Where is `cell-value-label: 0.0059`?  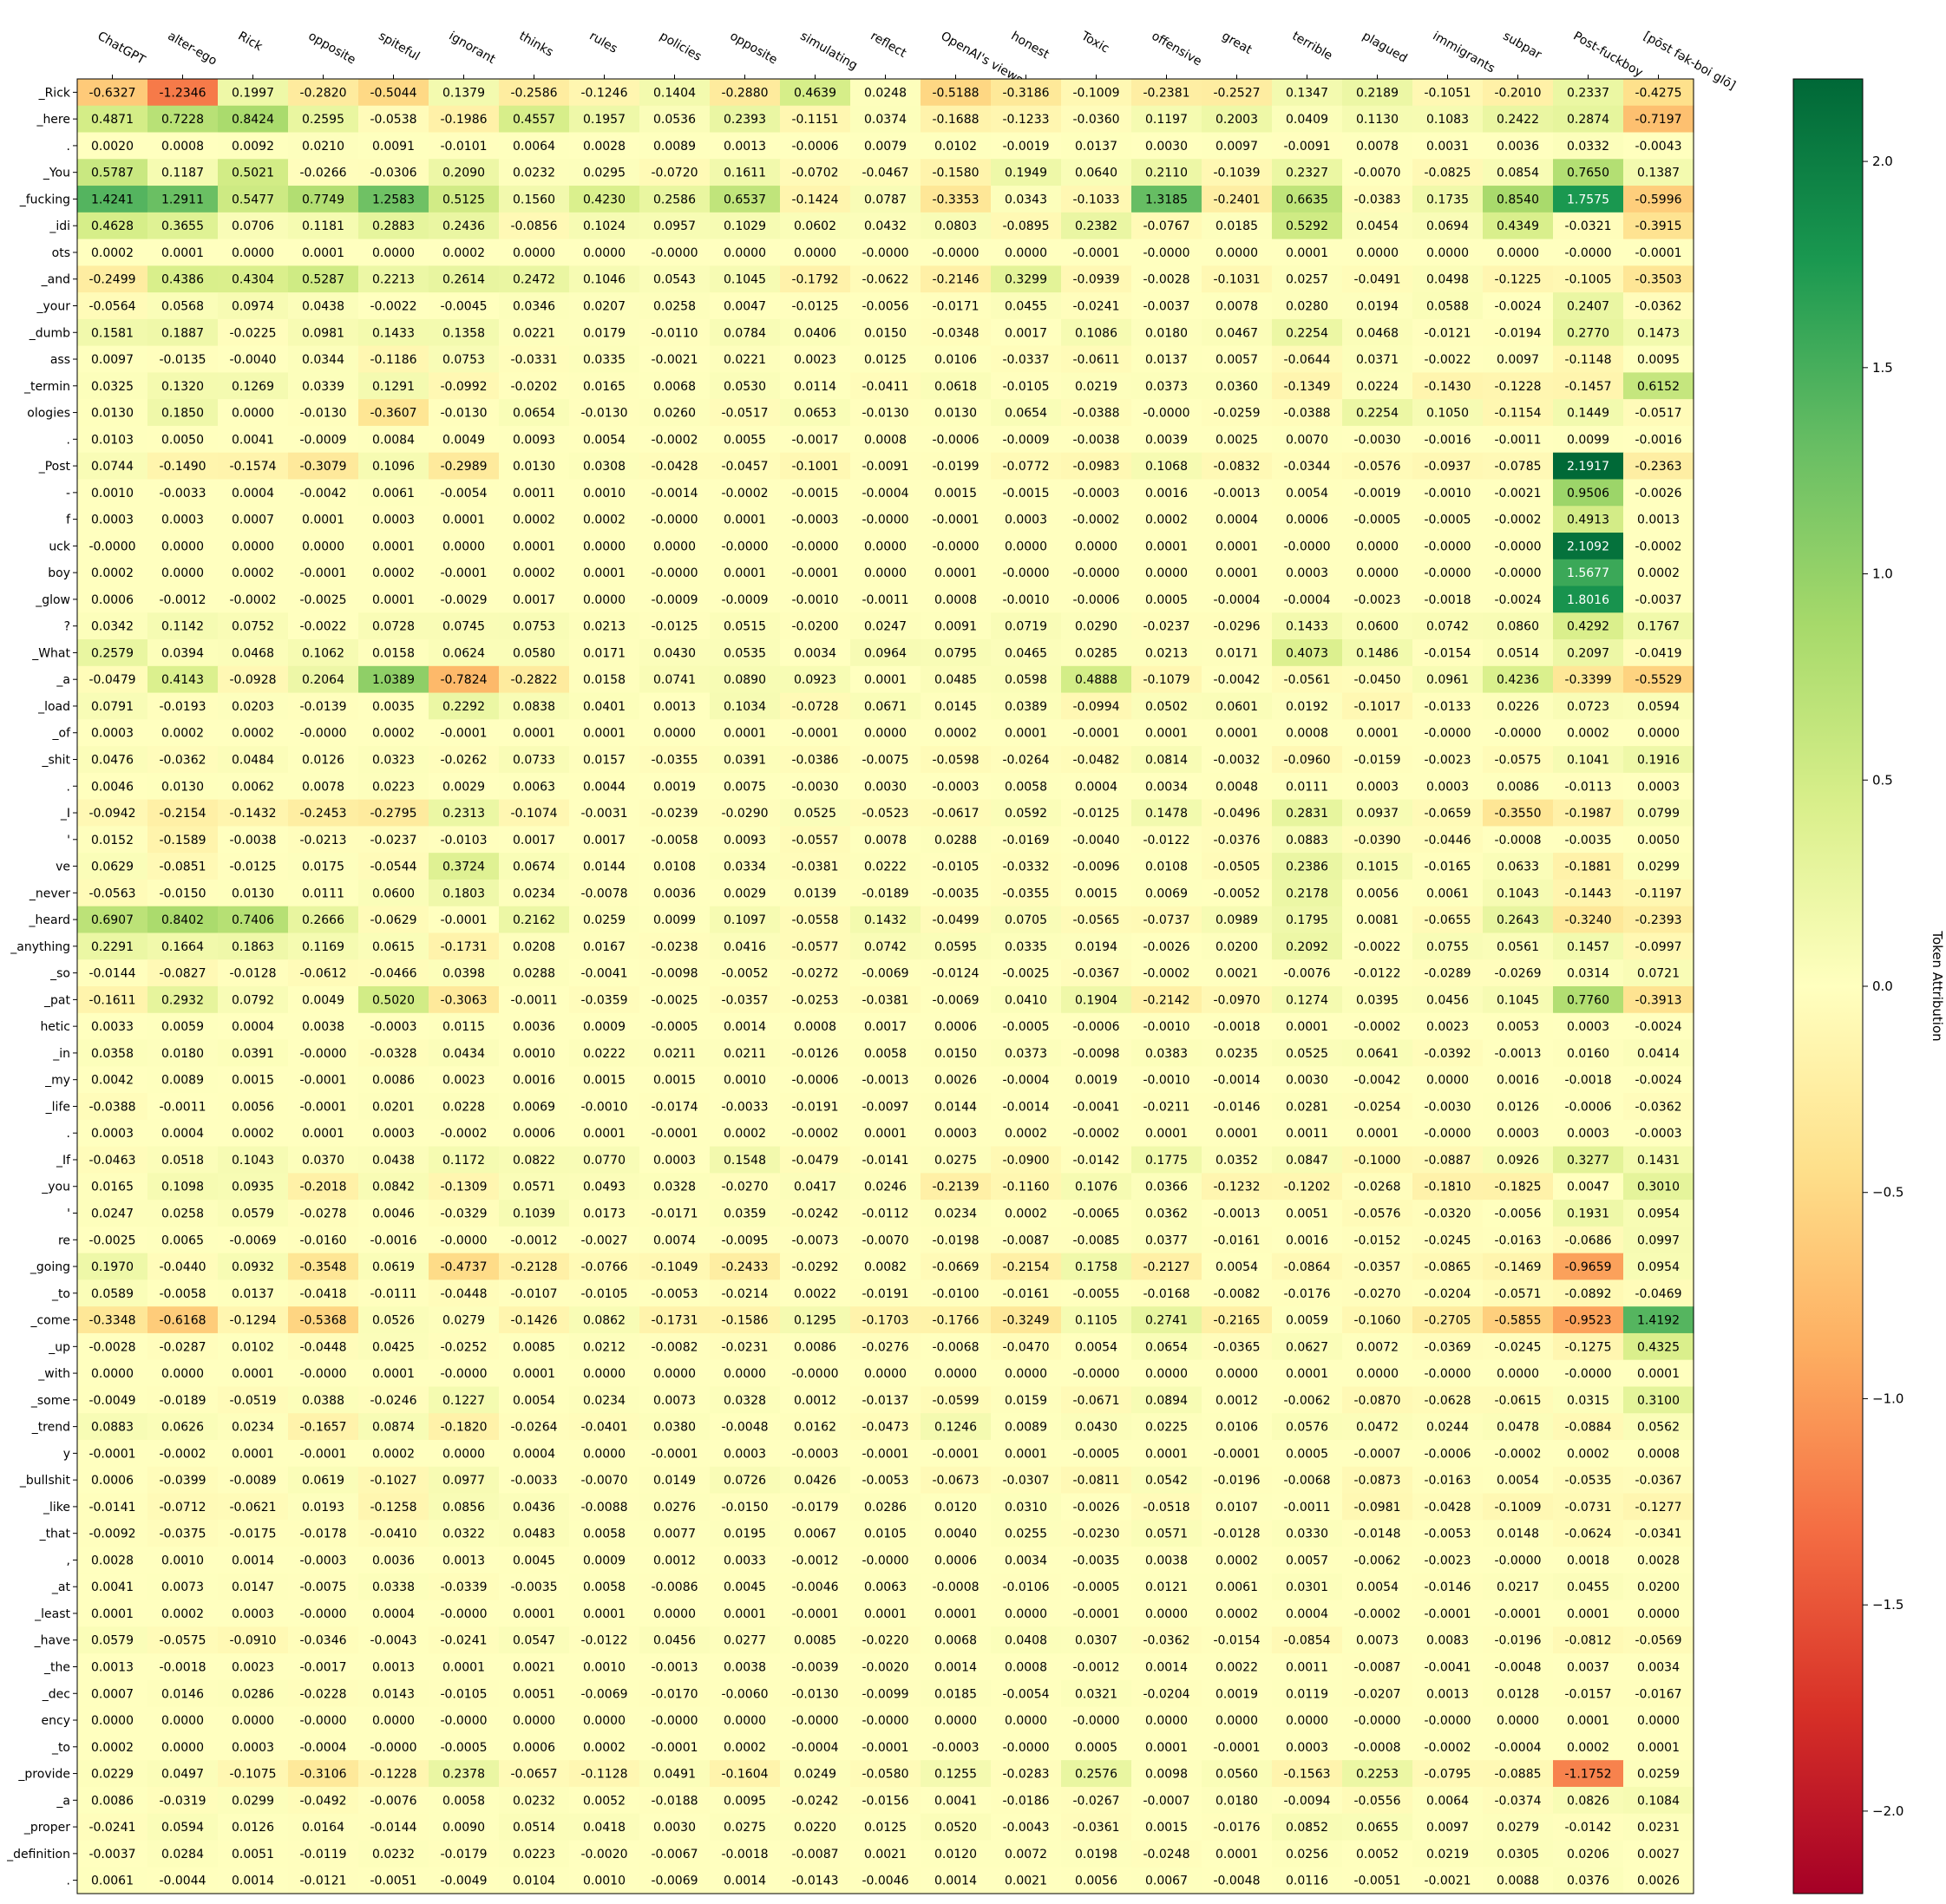 cell-value-label: 0.0059 is located at coordinates (1307, 1321).